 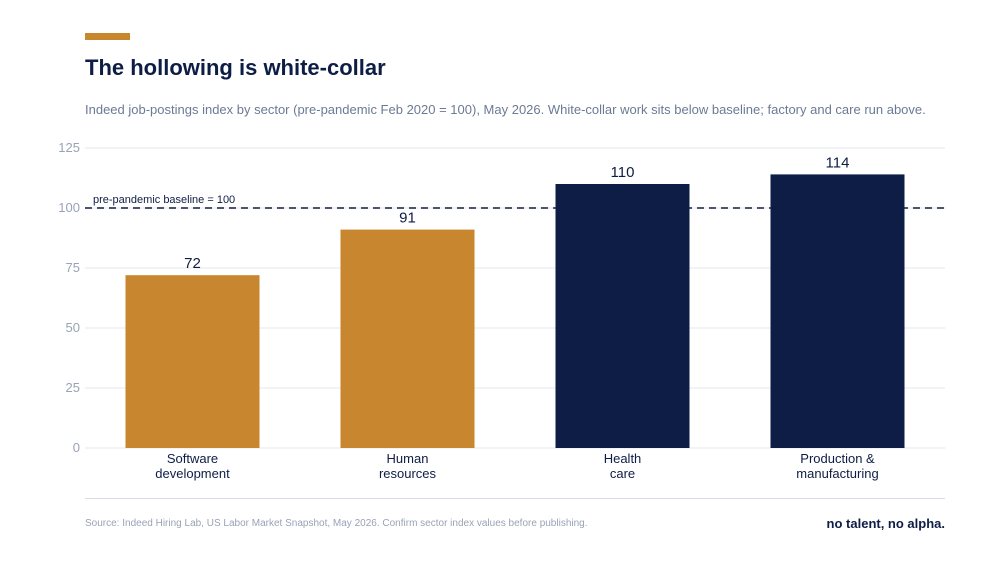 I want to click on bar-value-label: 110, so click(x=623, y=172).